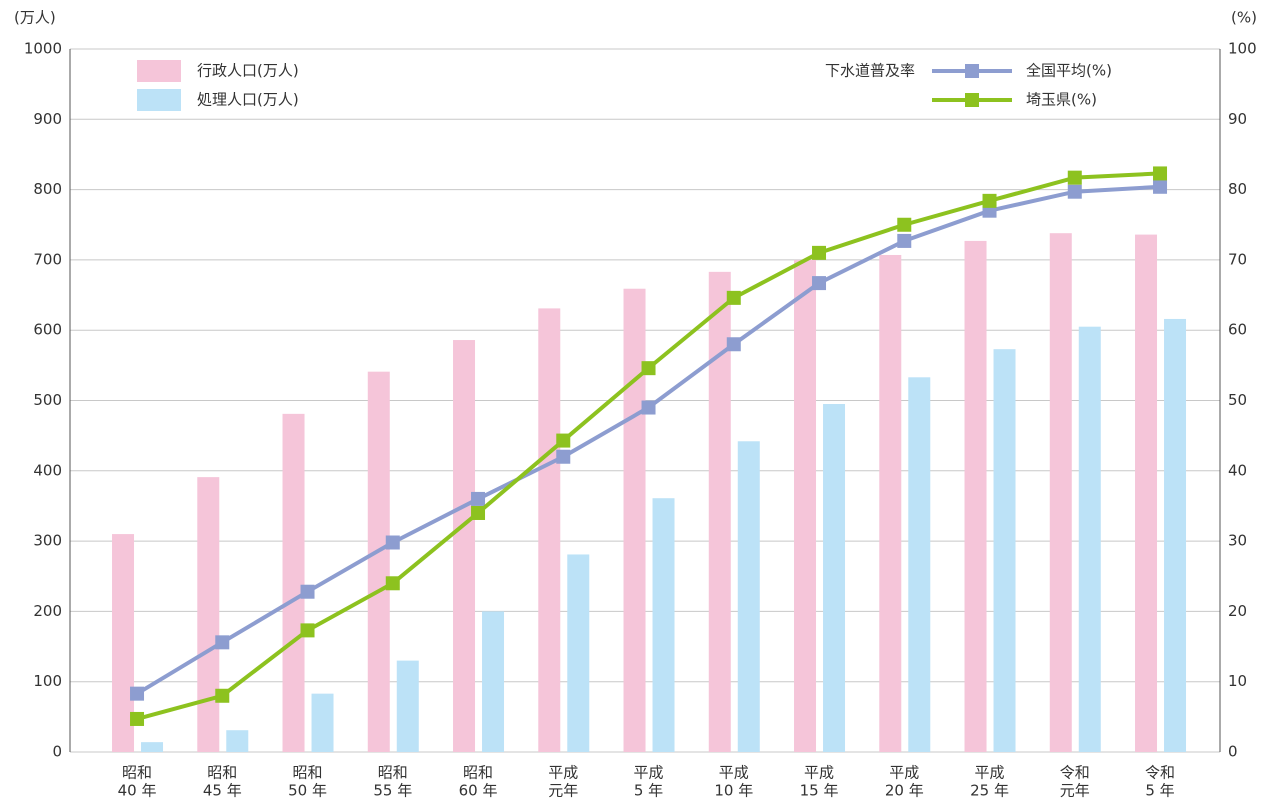  I want to click on y-tick-label: 300, so click(47, 541).